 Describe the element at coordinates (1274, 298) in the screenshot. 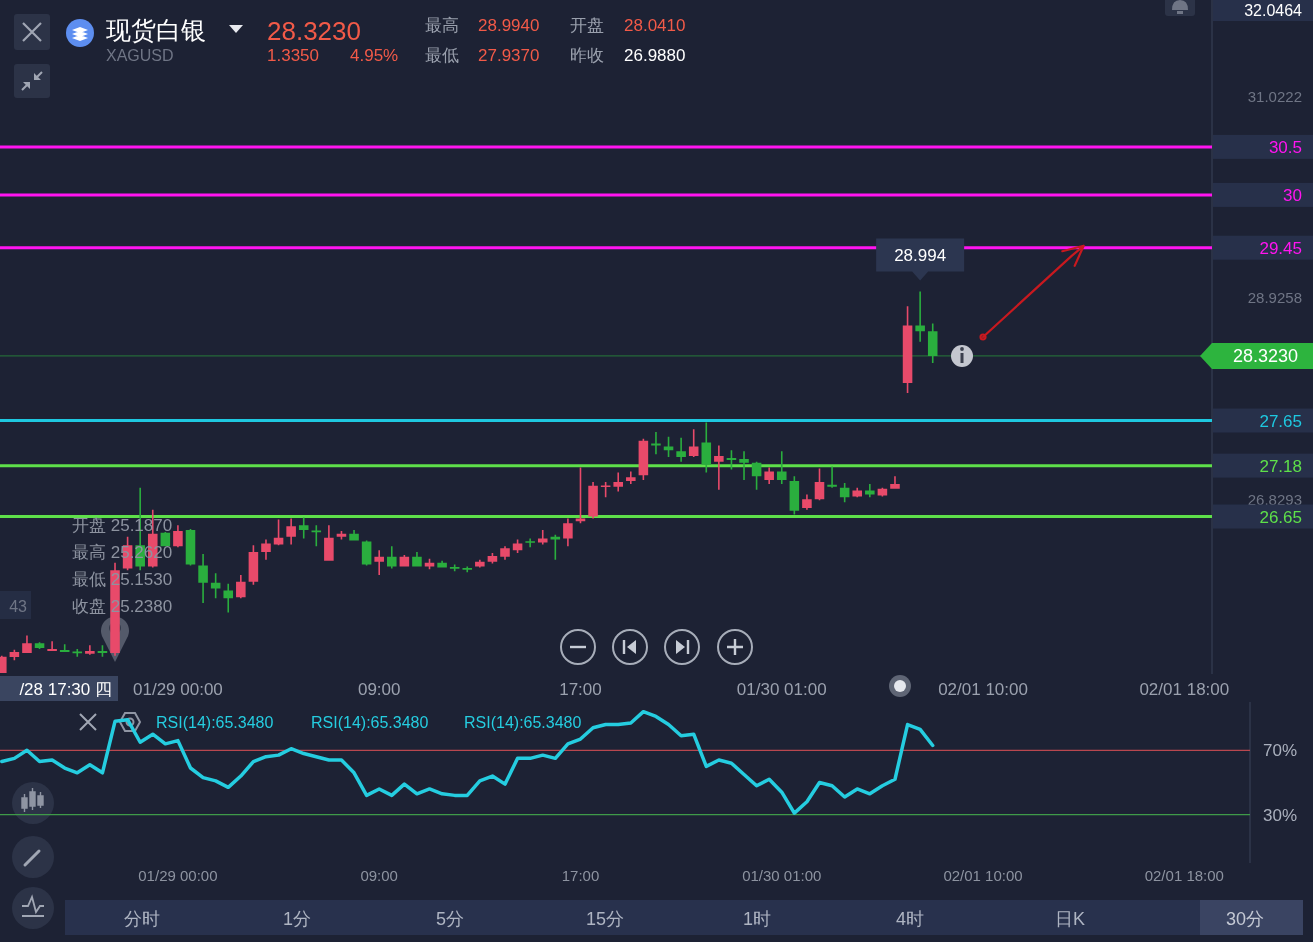

I see `y-tick-label: 28.9258` at that location.